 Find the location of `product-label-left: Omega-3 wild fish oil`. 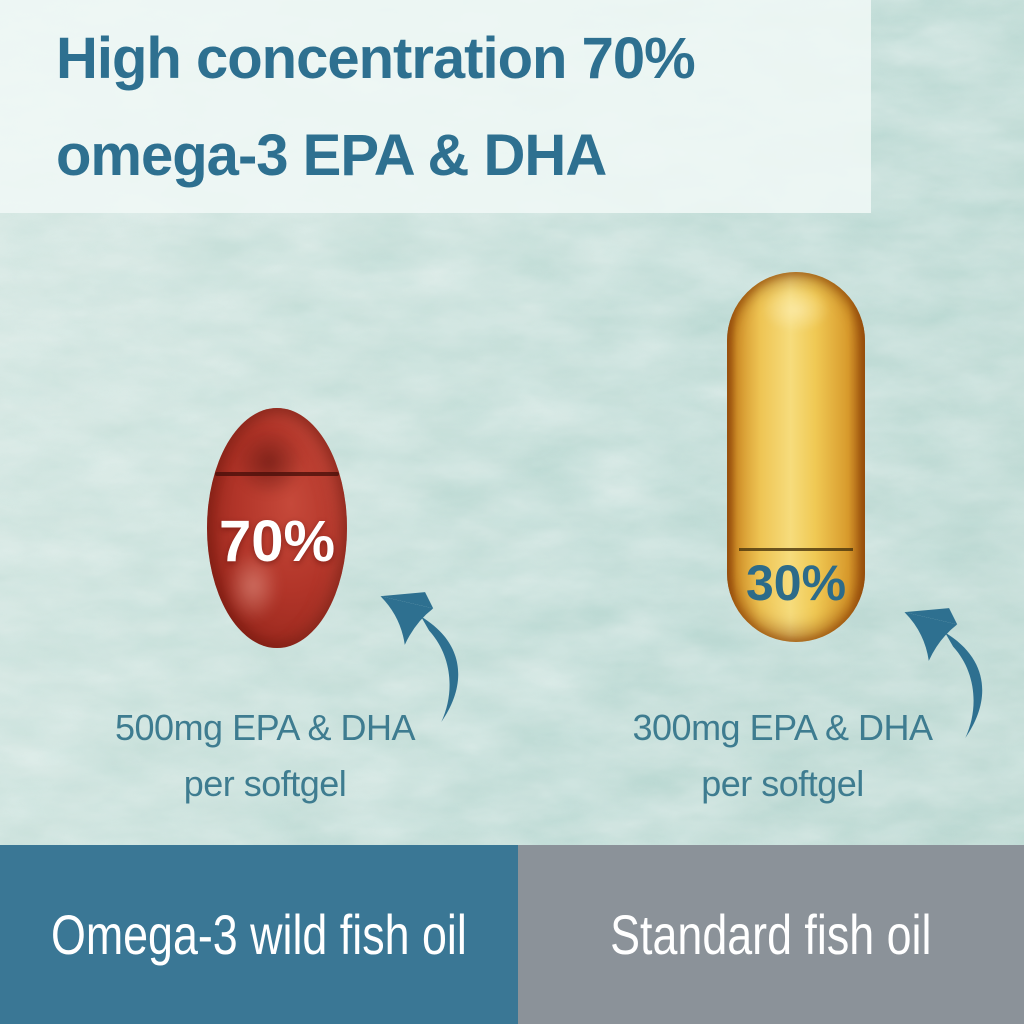

product-label-left: Omega-3 wild fish oil is located at coordinates (259, 934).